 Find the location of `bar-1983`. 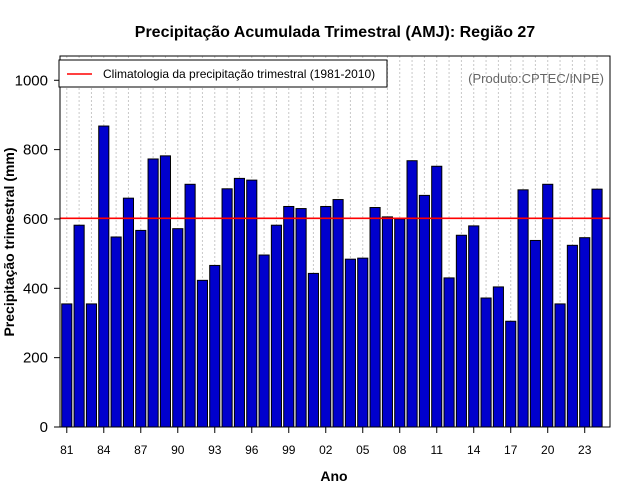

bar-1983 is located at coordinates (91, 365).